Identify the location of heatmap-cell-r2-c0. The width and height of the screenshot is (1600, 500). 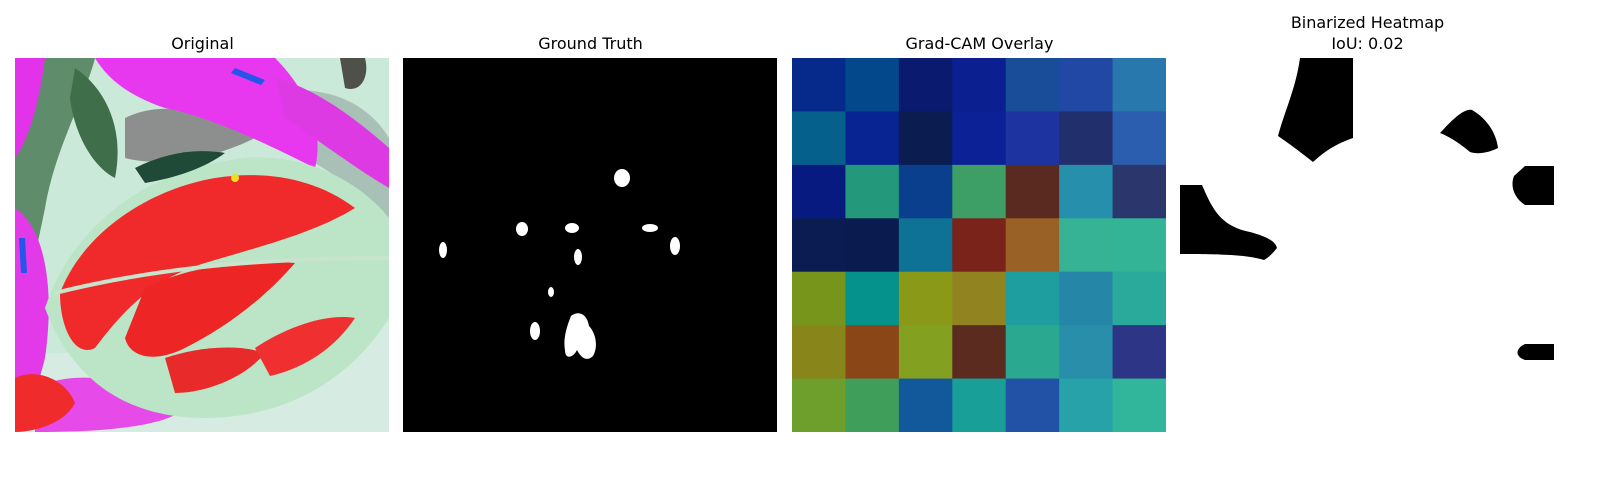
(819, 191).